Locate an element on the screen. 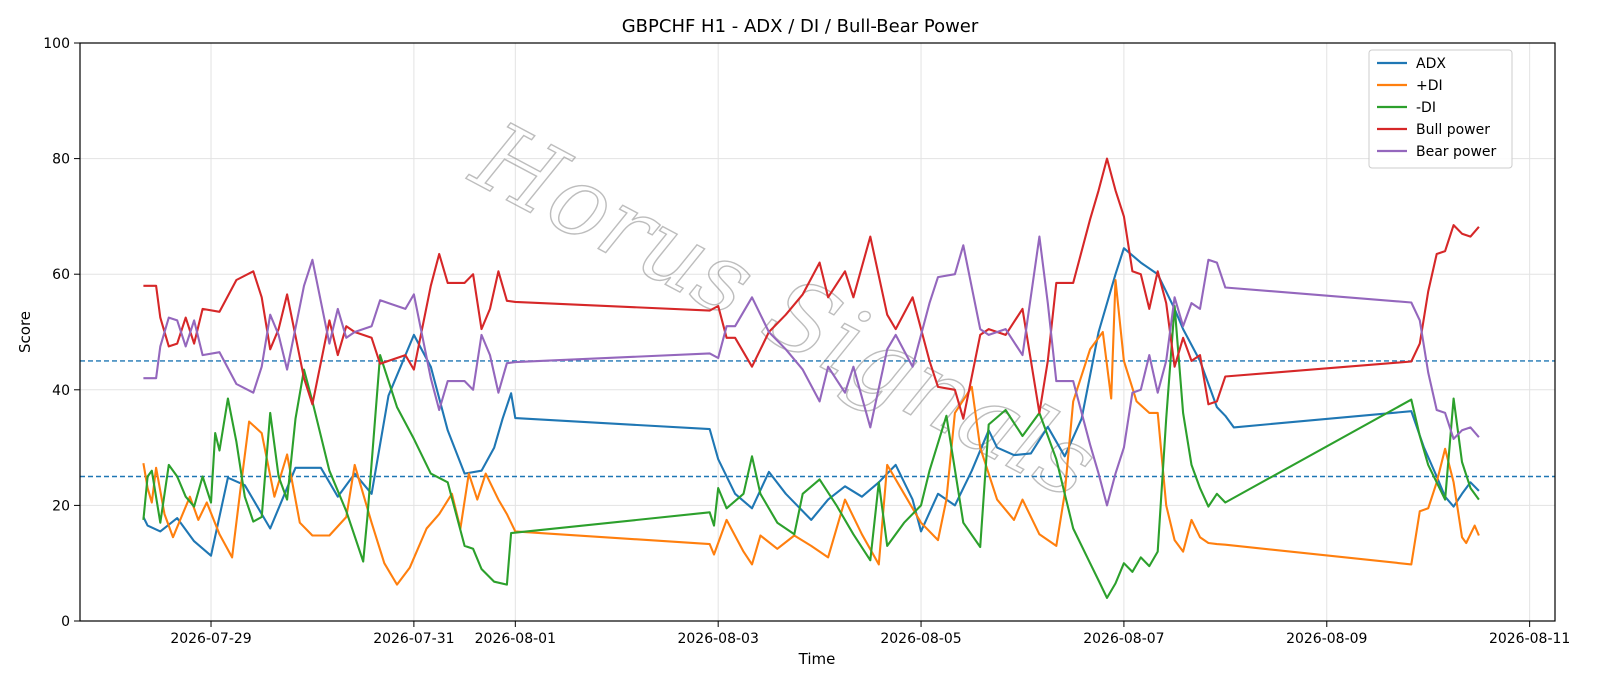 This screenshot has width=1600, height=686. x-tick-label: 2026-08-05 is located at coordinates (920, 639).